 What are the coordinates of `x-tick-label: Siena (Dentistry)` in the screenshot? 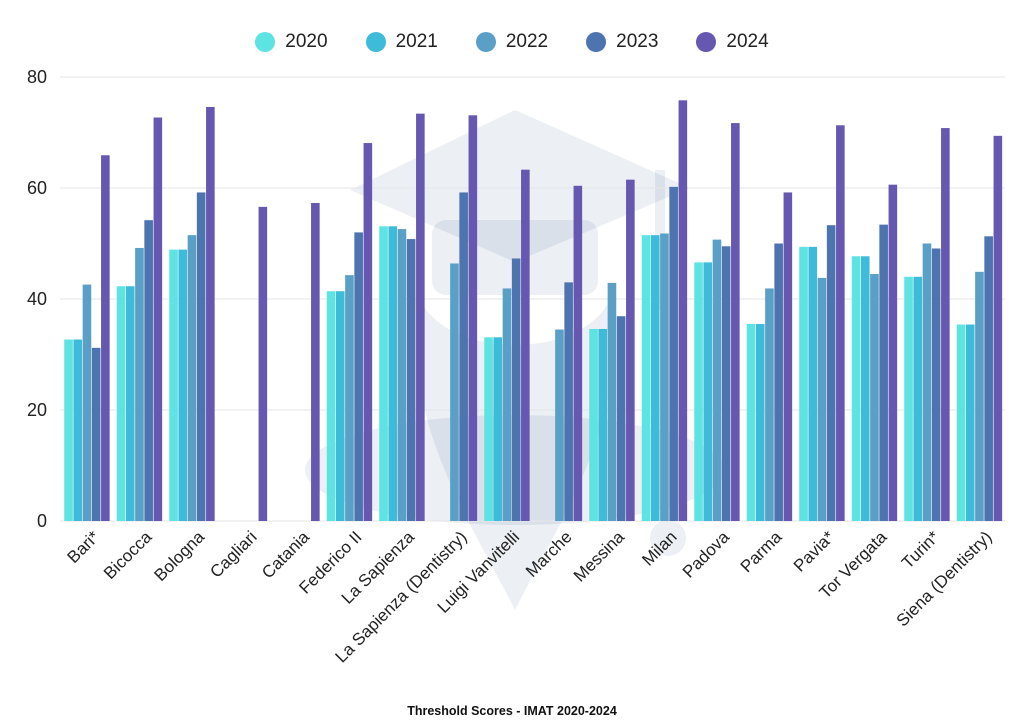 It's located at (944, 578).